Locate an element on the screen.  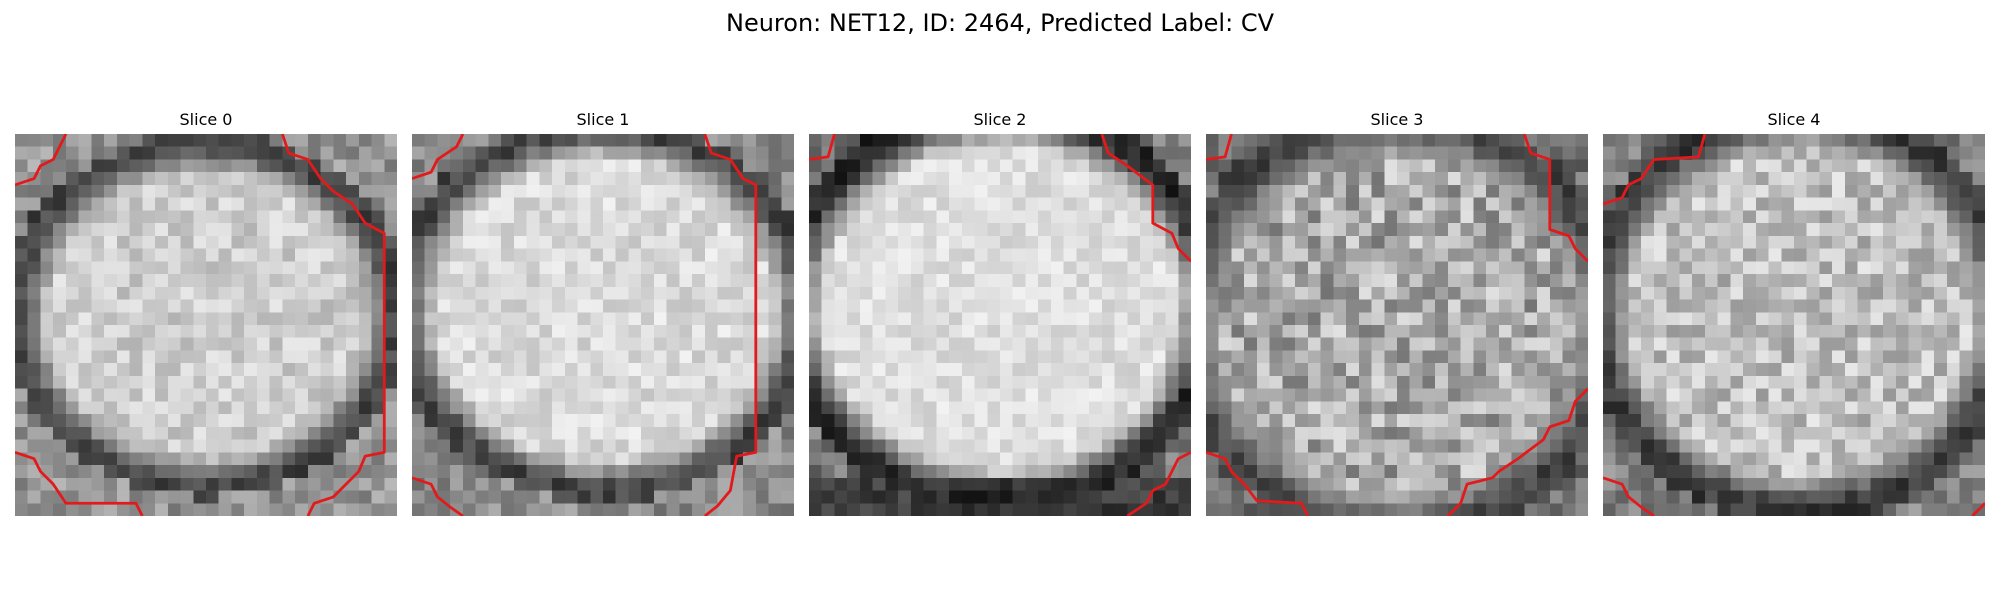
slice-title-0: Slice 0 is located at coordinates (206, 119).